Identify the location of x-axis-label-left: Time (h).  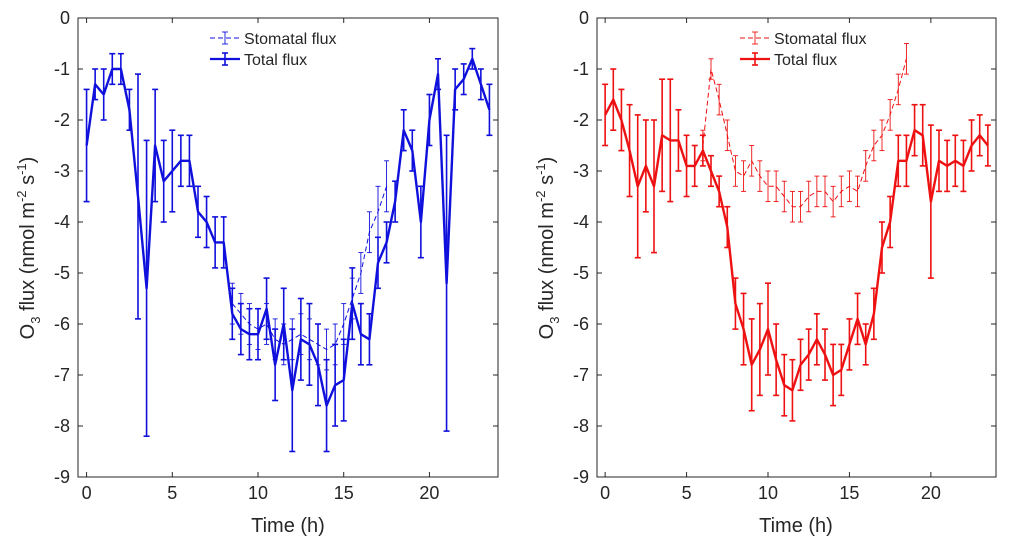
(288, 526).